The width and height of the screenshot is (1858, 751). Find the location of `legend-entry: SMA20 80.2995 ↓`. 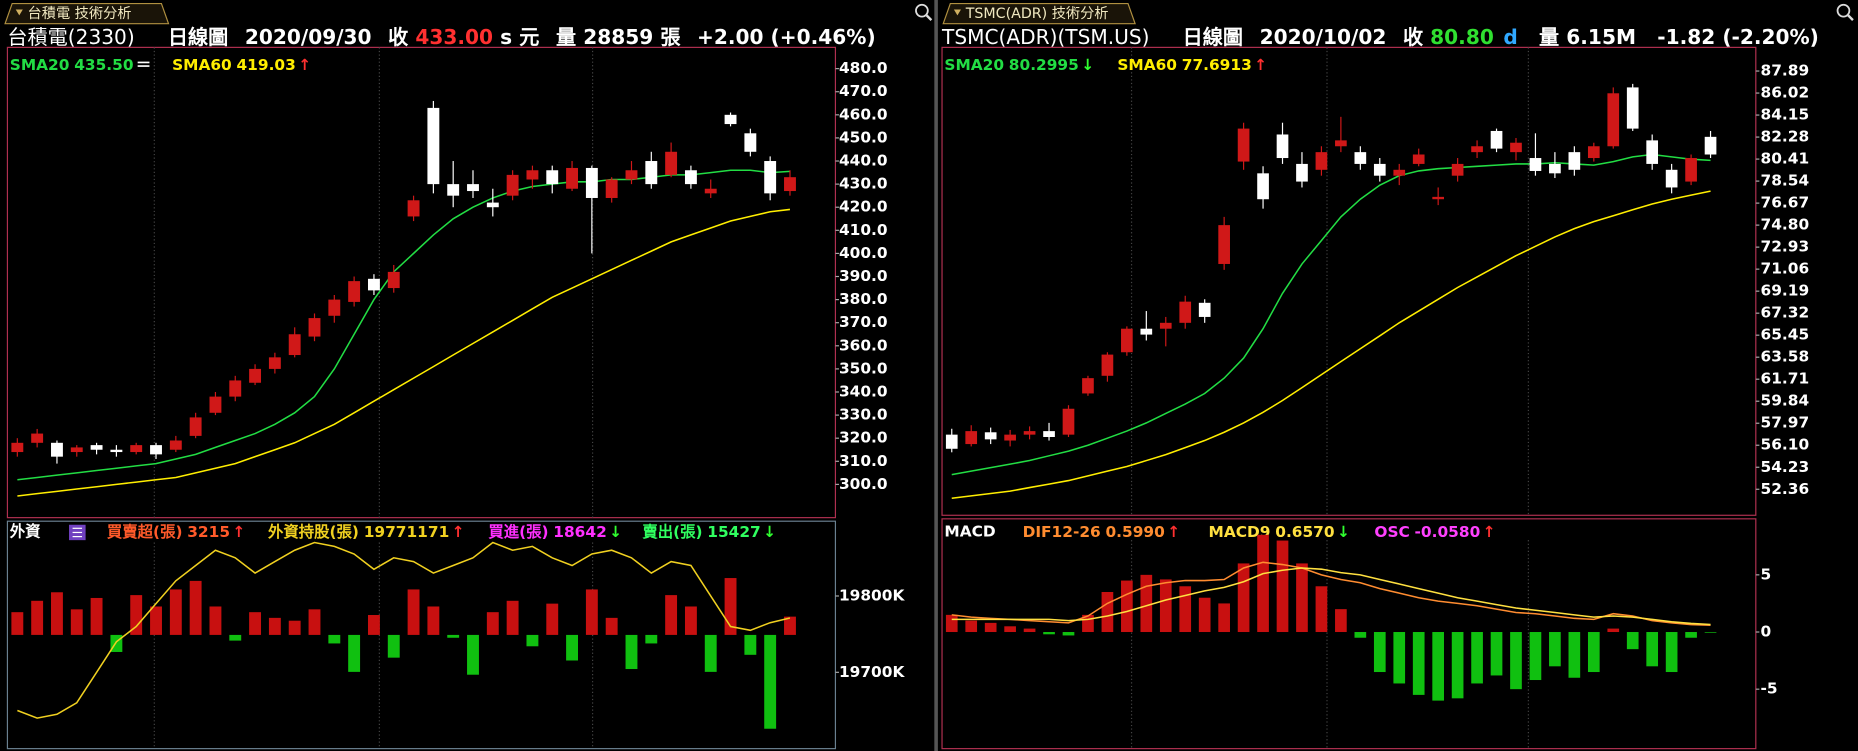

legend-entry: SMA20 80.2995 ↓ is located at coordinates (1019, 65).